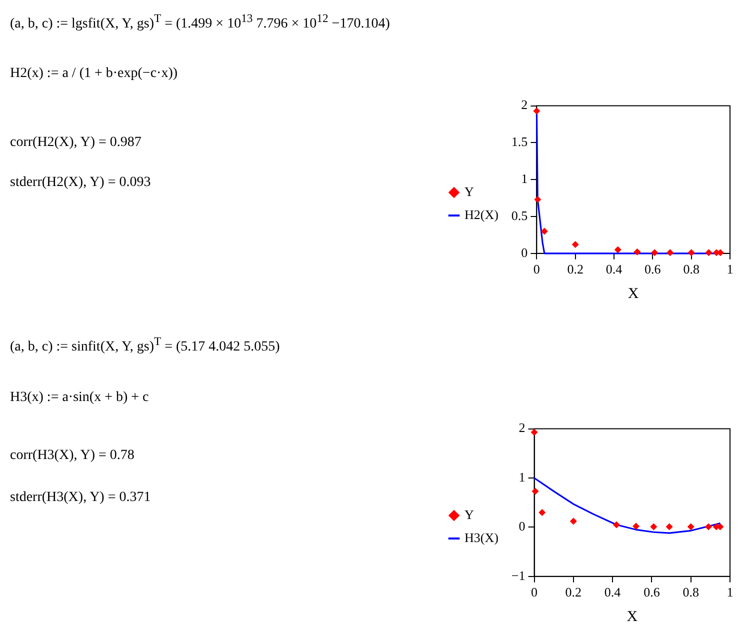 This screenshot has height=625, width=742. What do you see at coordinates (80, 183) in the screenshot?
I see `text: stderr(H2(X), Y) = 0.093` at bounding box center [80, 183].